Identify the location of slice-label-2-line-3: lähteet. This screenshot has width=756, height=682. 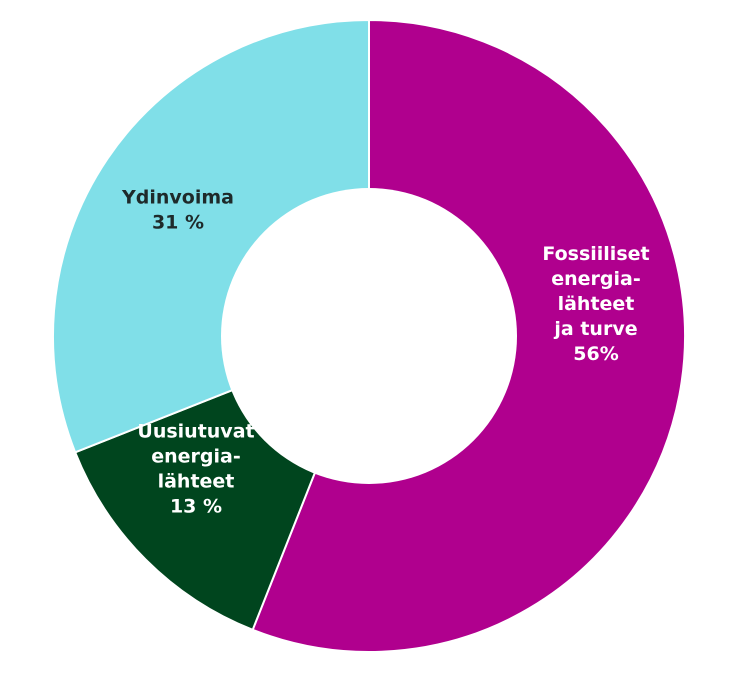
(196, 482).